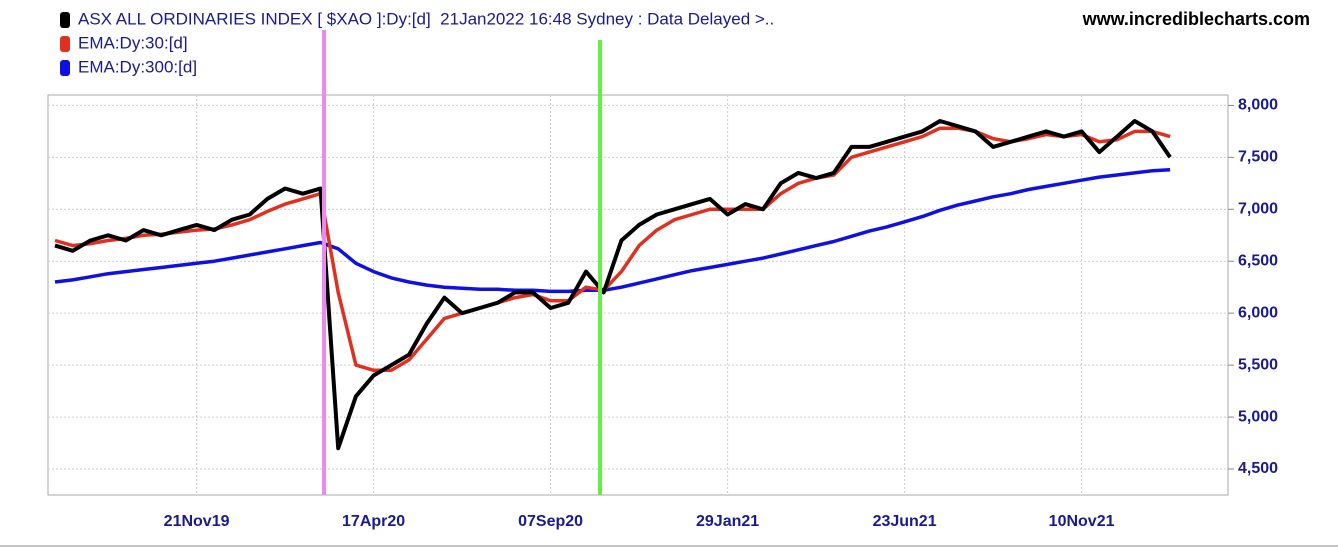 This screenshot has height=550, width=1338. I want to click on y-tick-label: 7,500, so click(1258, 157).